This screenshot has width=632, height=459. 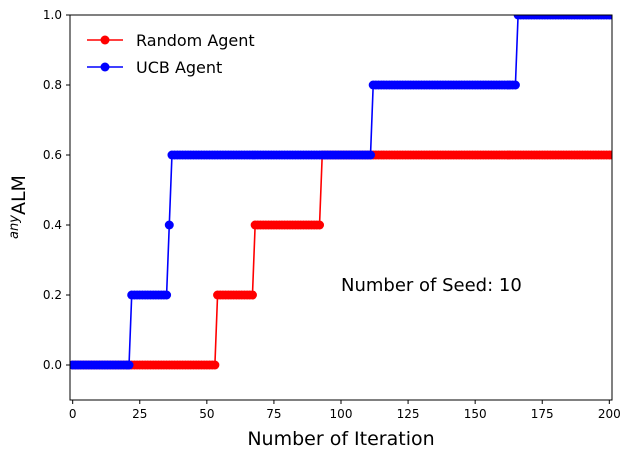 I want to click on svg-text: anyALM, so click(x=18, y=207).